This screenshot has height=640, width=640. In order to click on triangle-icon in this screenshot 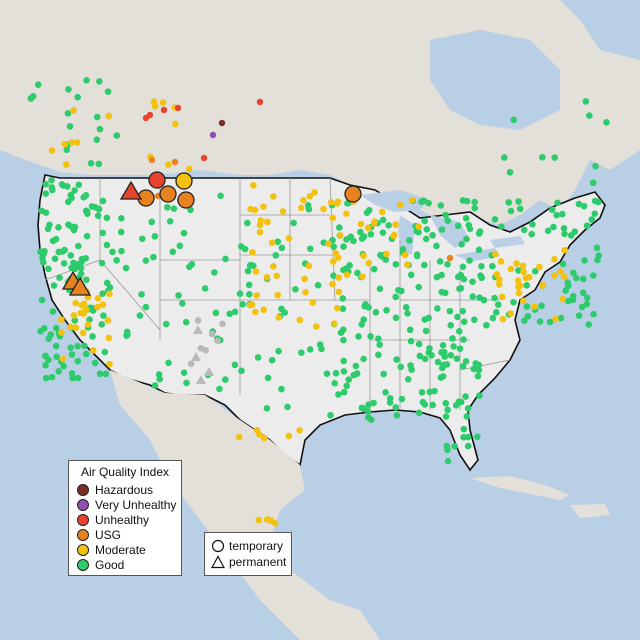, I will do `click(218, 562)`.